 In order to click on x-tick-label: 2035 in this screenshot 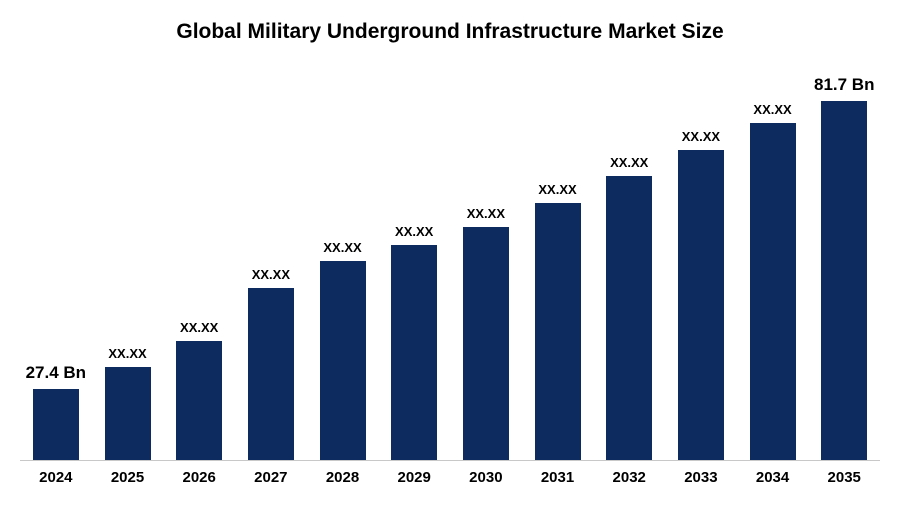, I will do `click(844, 477)`.